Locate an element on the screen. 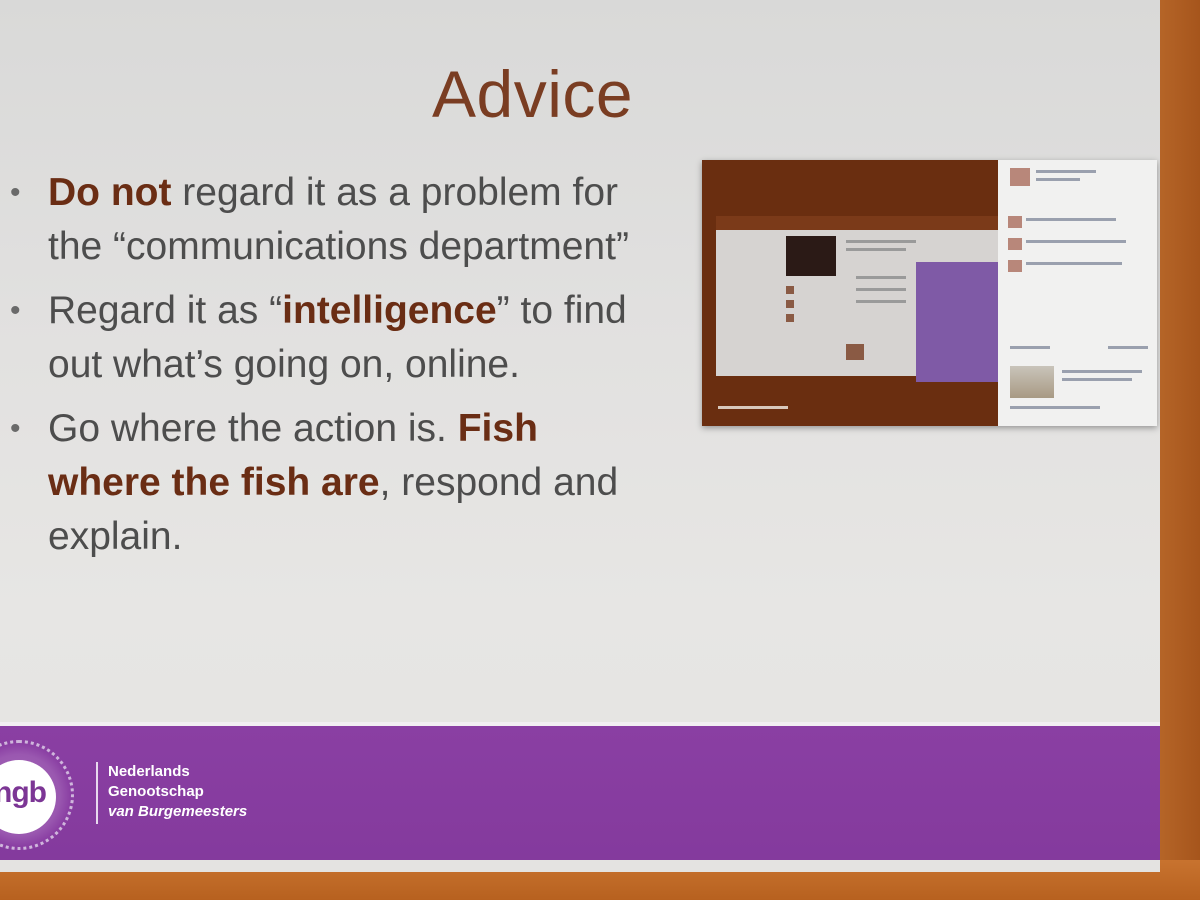 The image size is (1200, 900). organization-name: Nederlands Genootschap van Burgemeesters is located at coordinates (177, 792).